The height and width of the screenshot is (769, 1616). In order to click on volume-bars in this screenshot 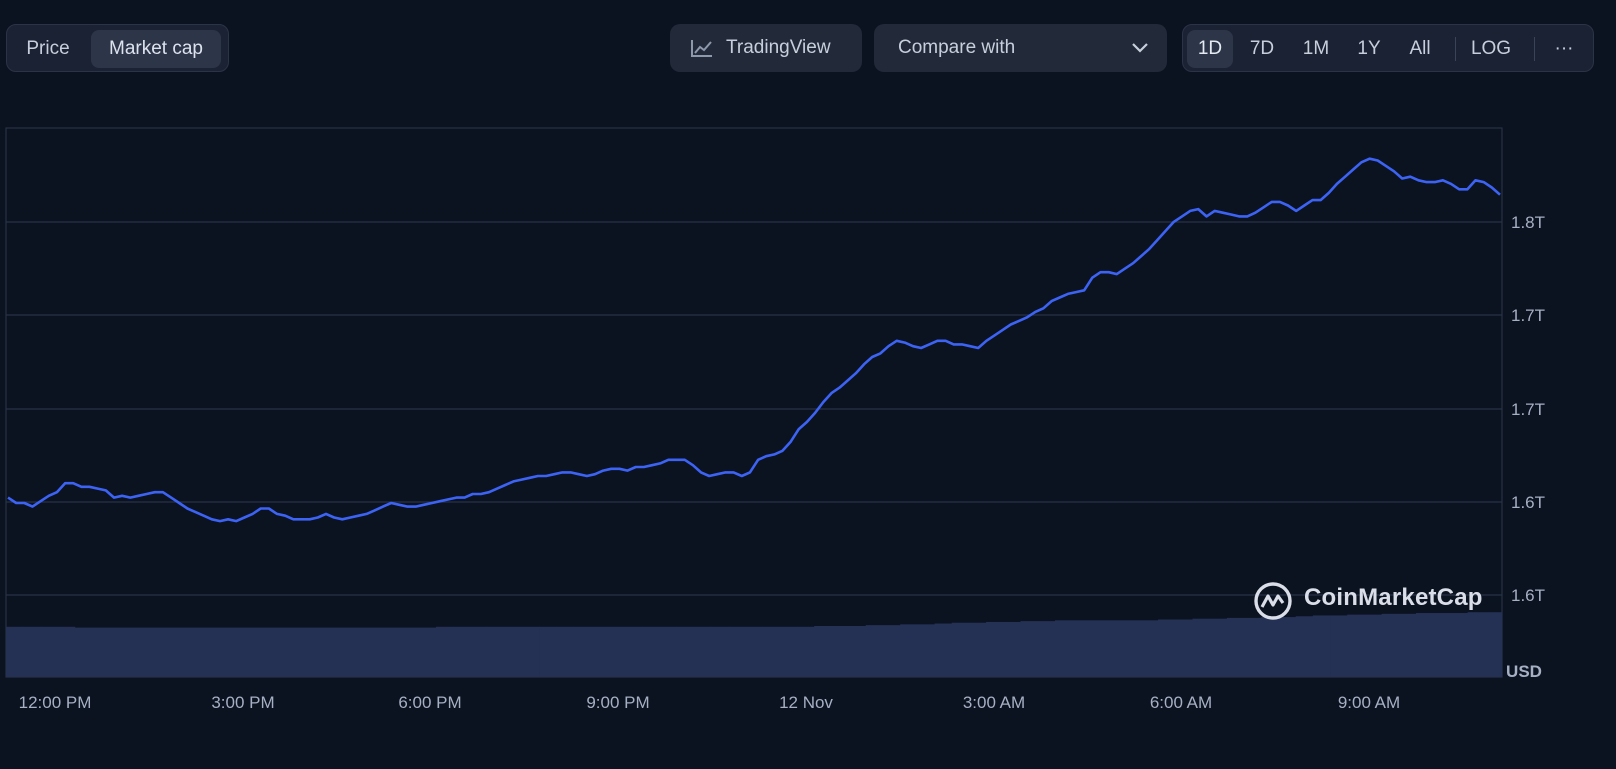, I will do `click(754, 644)`.